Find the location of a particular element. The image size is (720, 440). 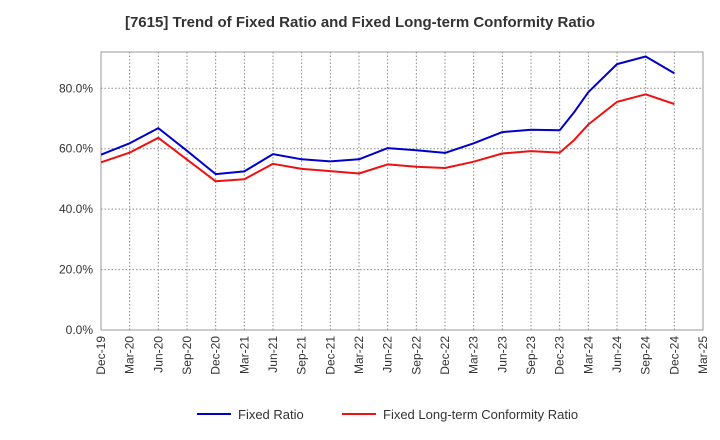

y-tick-label: 20.0% is located at coordinates (76, 270).